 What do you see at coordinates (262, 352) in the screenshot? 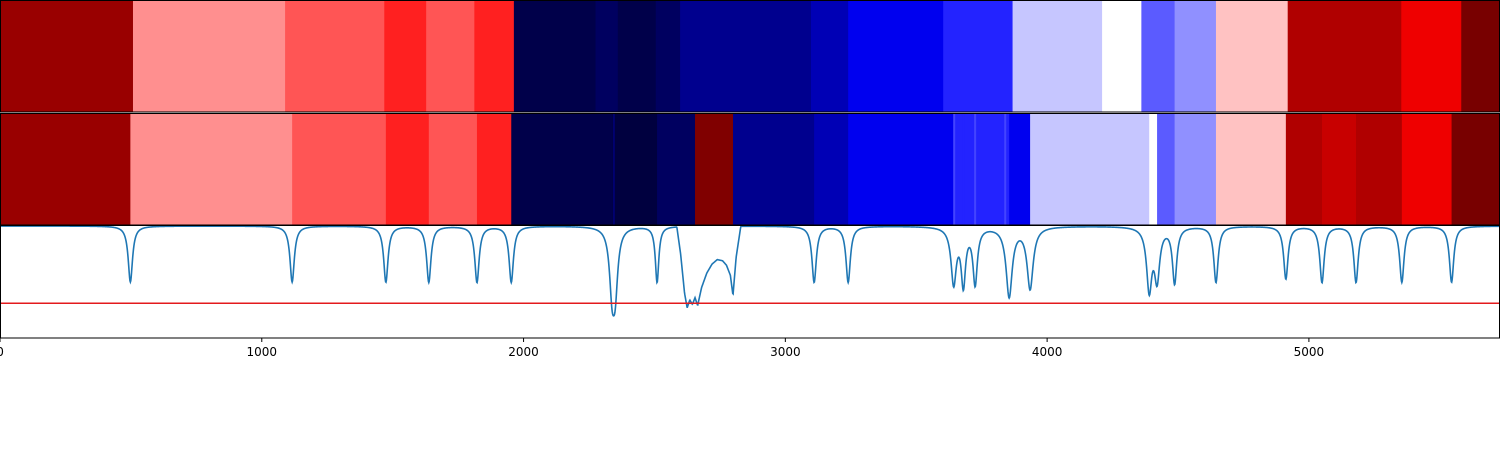
I see `x-tick-label: 1000` at bounding box center [262, 352].